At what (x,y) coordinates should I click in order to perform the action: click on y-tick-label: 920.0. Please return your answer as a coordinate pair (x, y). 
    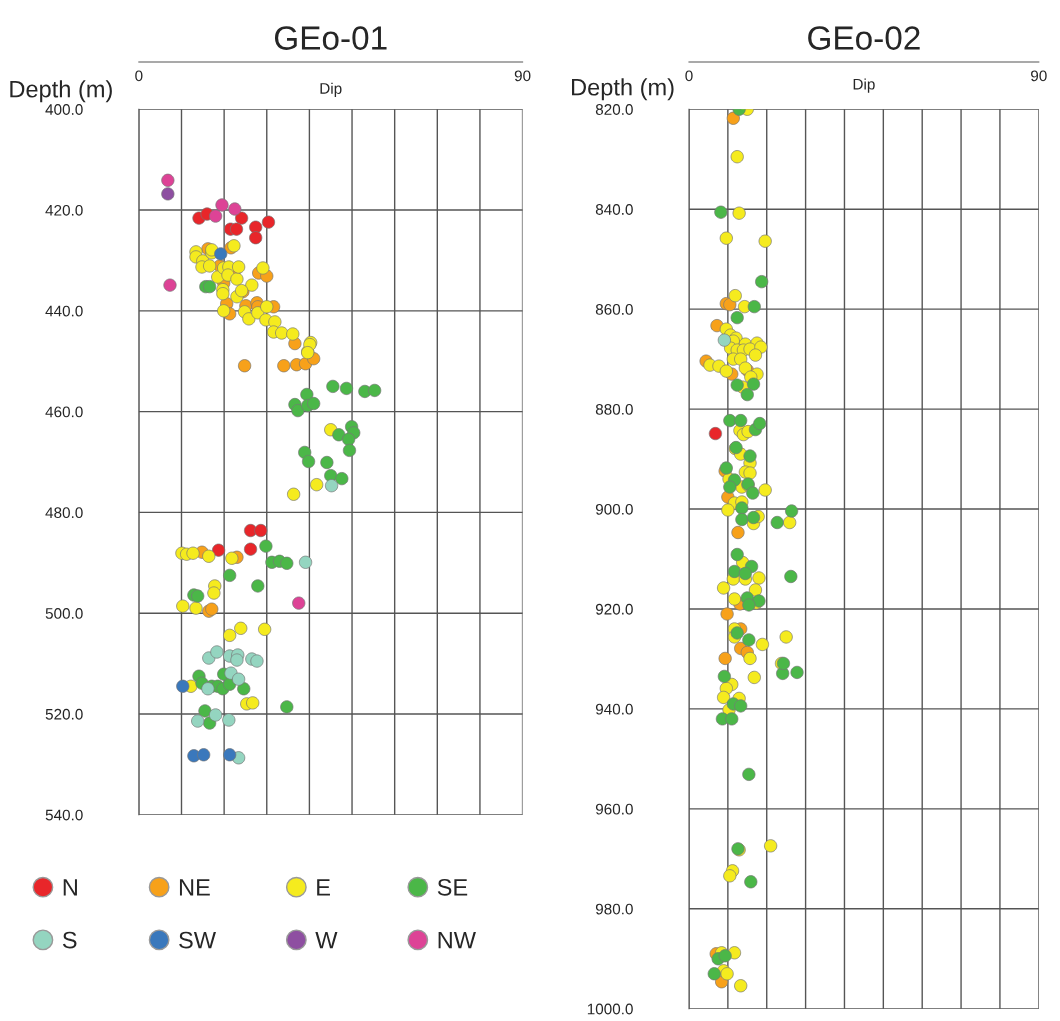
    Looking at the image, I should click on (614, 609).